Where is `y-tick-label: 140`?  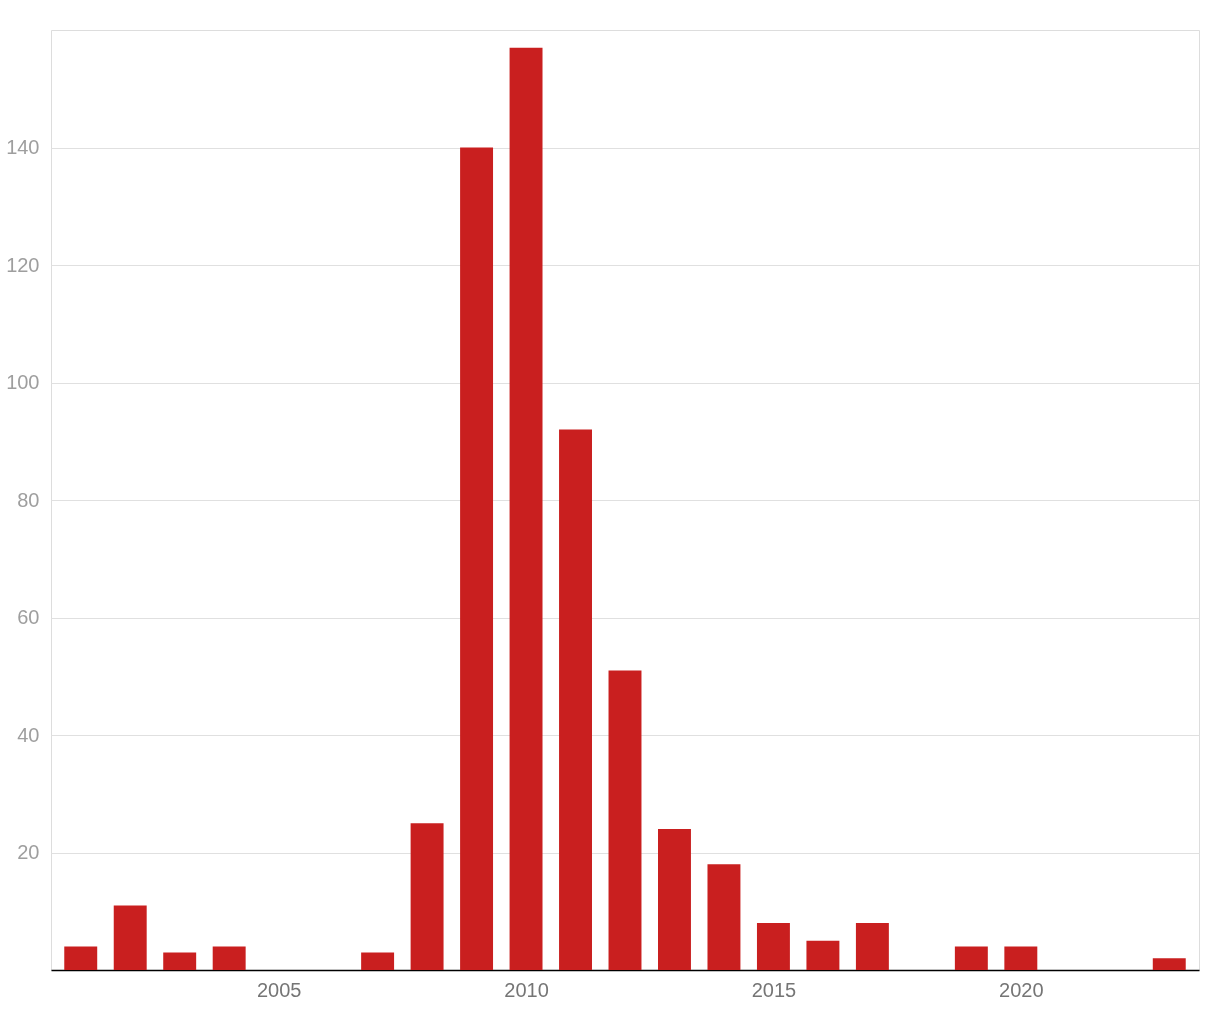 y-tick-label: 140 is located at coordinates (23, 147).